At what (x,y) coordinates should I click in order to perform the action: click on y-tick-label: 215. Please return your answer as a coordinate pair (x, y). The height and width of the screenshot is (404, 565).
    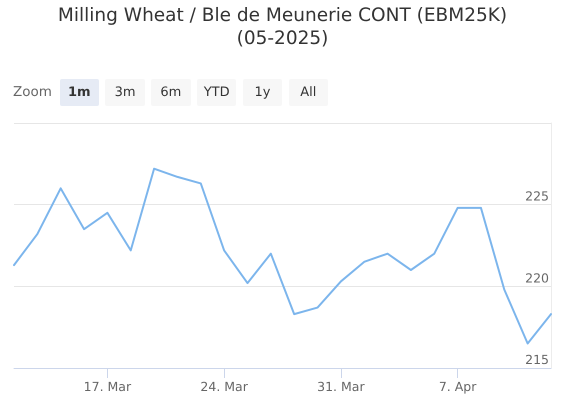
    Looking at the image, I should click on (537, 359).